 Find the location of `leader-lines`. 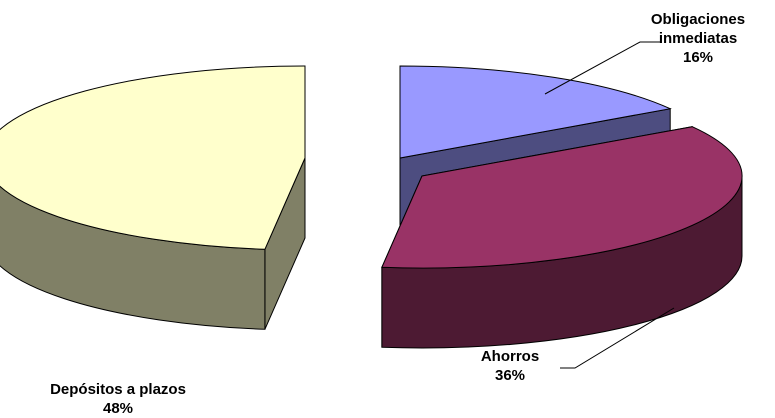

leader-lines is located at coordinates (609, 205).